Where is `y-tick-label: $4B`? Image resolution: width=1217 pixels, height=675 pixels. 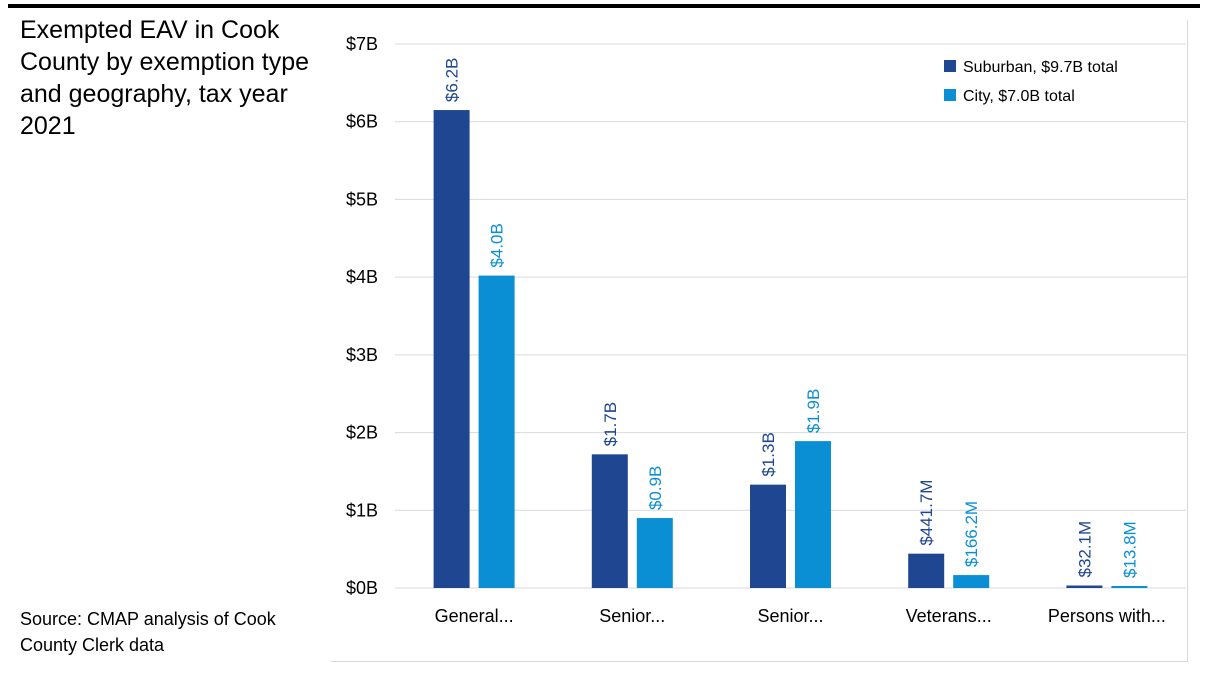
y-tick-label: $4B is located at coordinates (362, 277).